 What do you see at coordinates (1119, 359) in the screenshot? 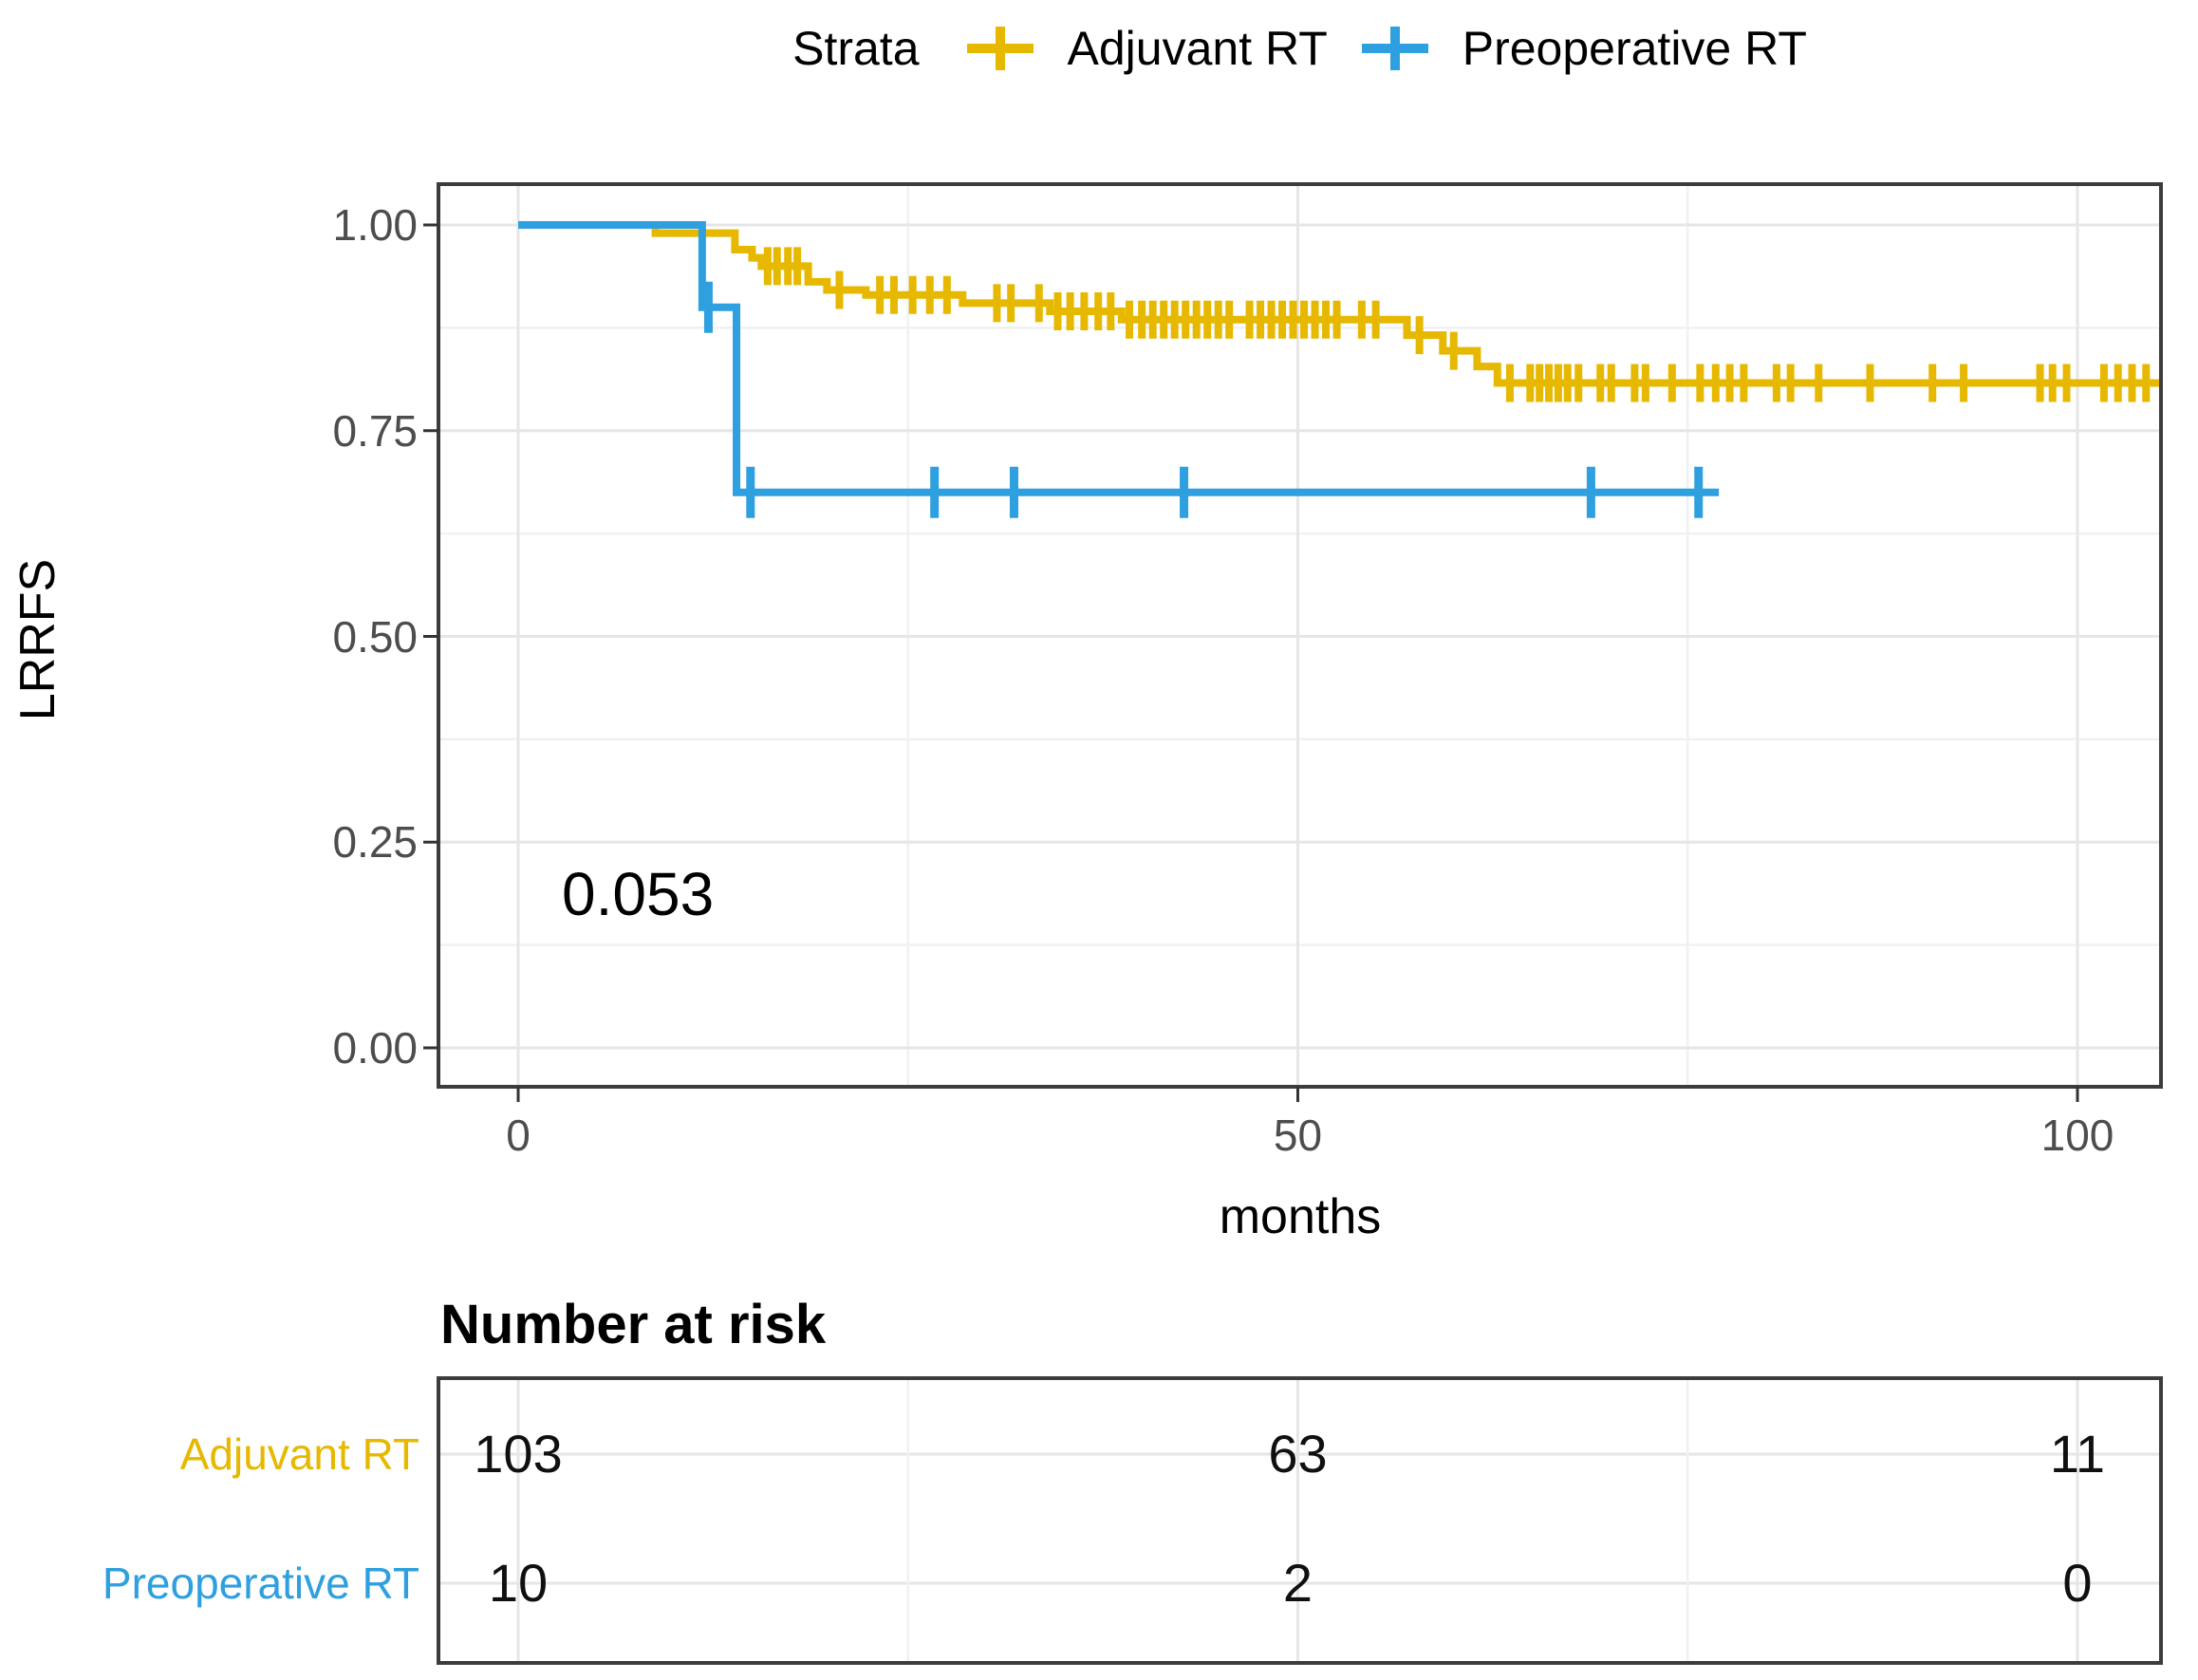
I see `km-curve-preoperative-rt` at bounding box center [1119, 359].